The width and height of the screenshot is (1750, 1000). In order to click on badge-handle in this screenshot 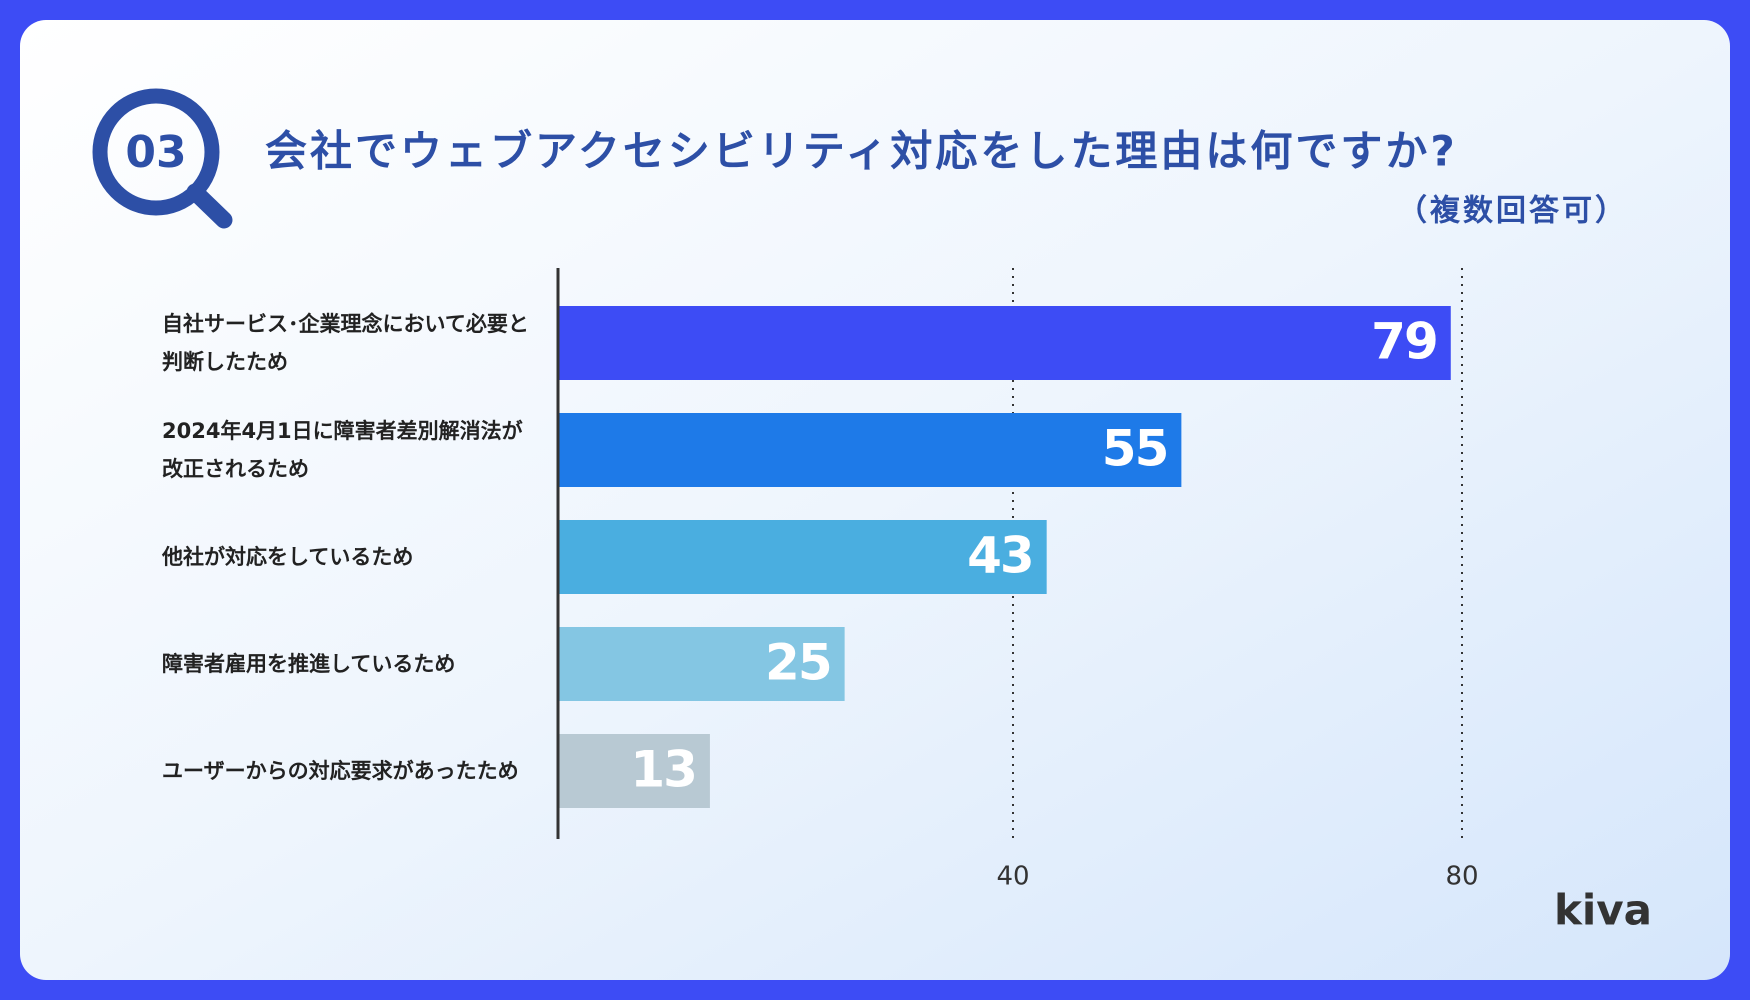, I will do `click(209, 206)`.